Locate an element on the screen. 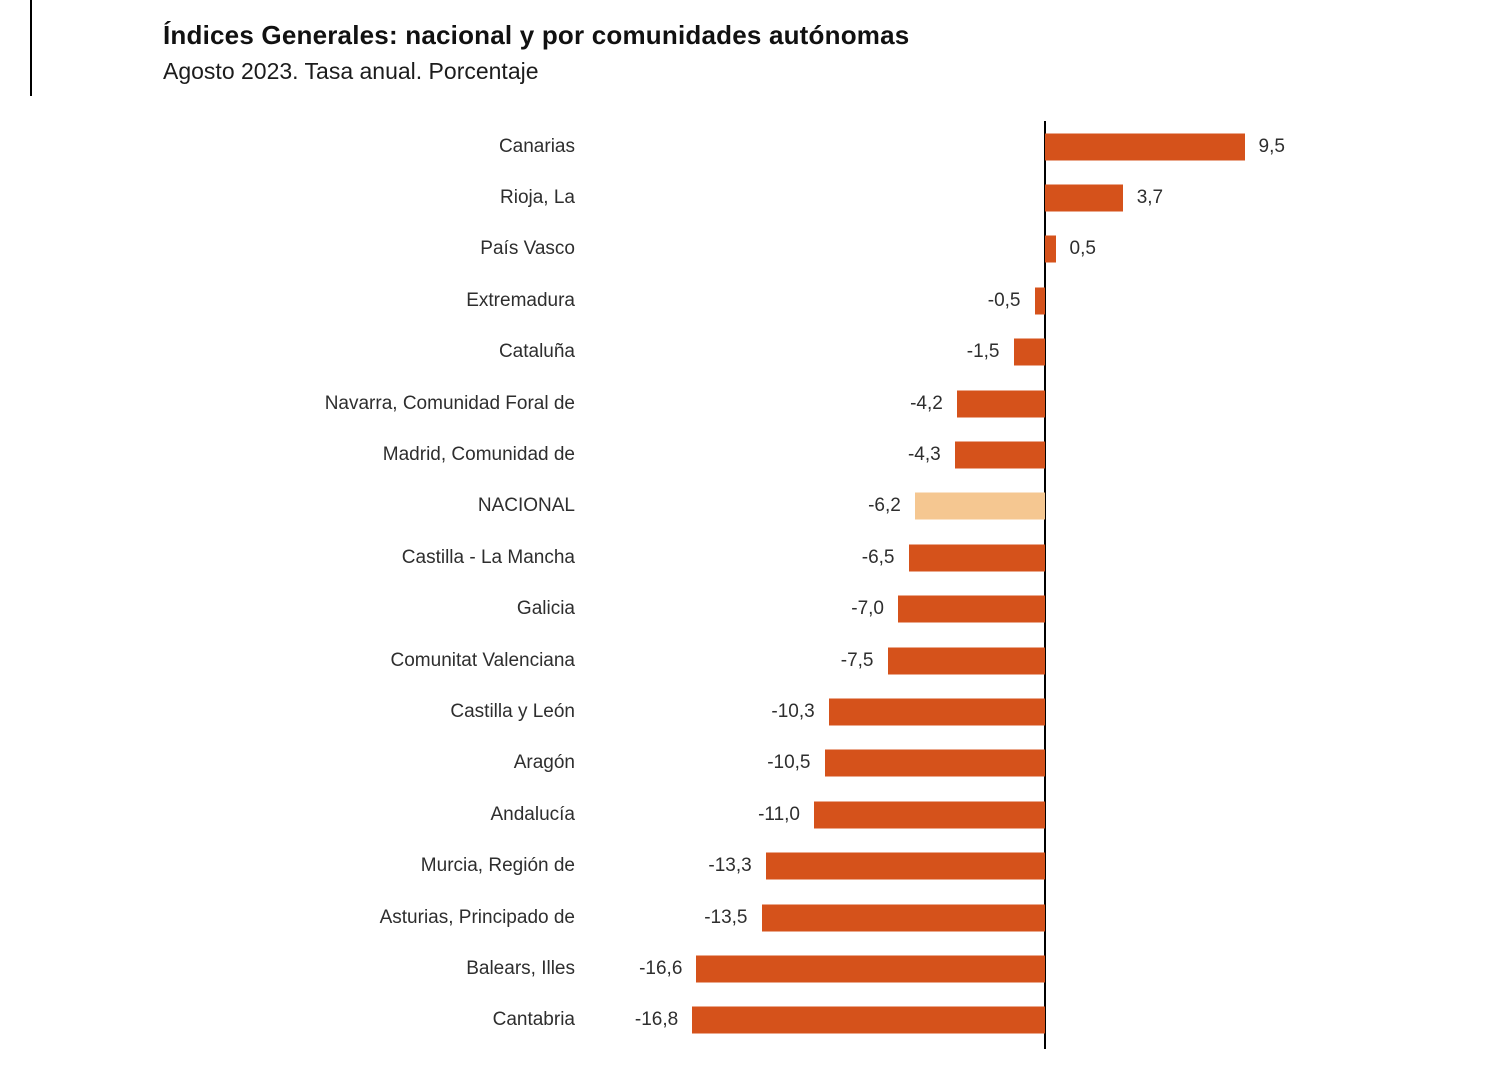  category-label: País Vasco is located at coordinates (527, 249).